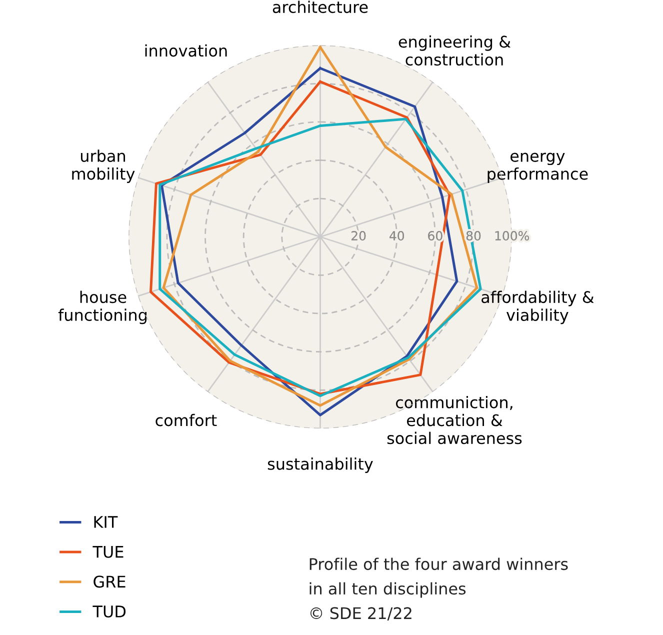 The image size is (663, 635). Describe the element at coordinates (108, 552) in the screenshot. I see `legend-label: TUE` at that location.